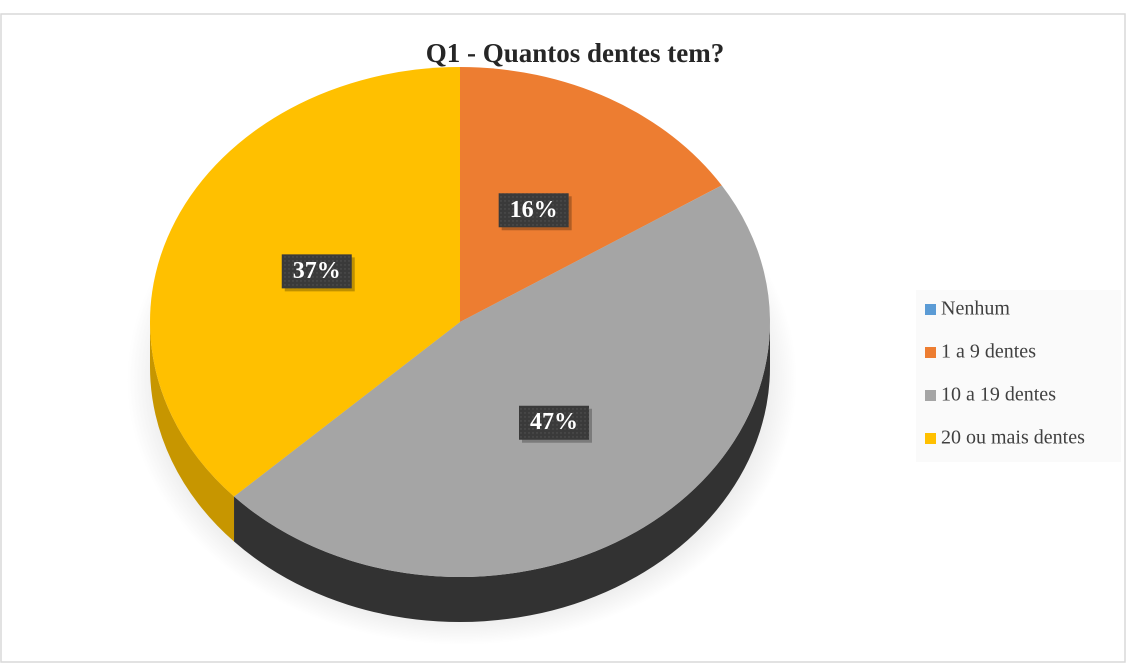  Describe the element at coordinates (591, 194) in the screenshot. I see `slice` at that location.